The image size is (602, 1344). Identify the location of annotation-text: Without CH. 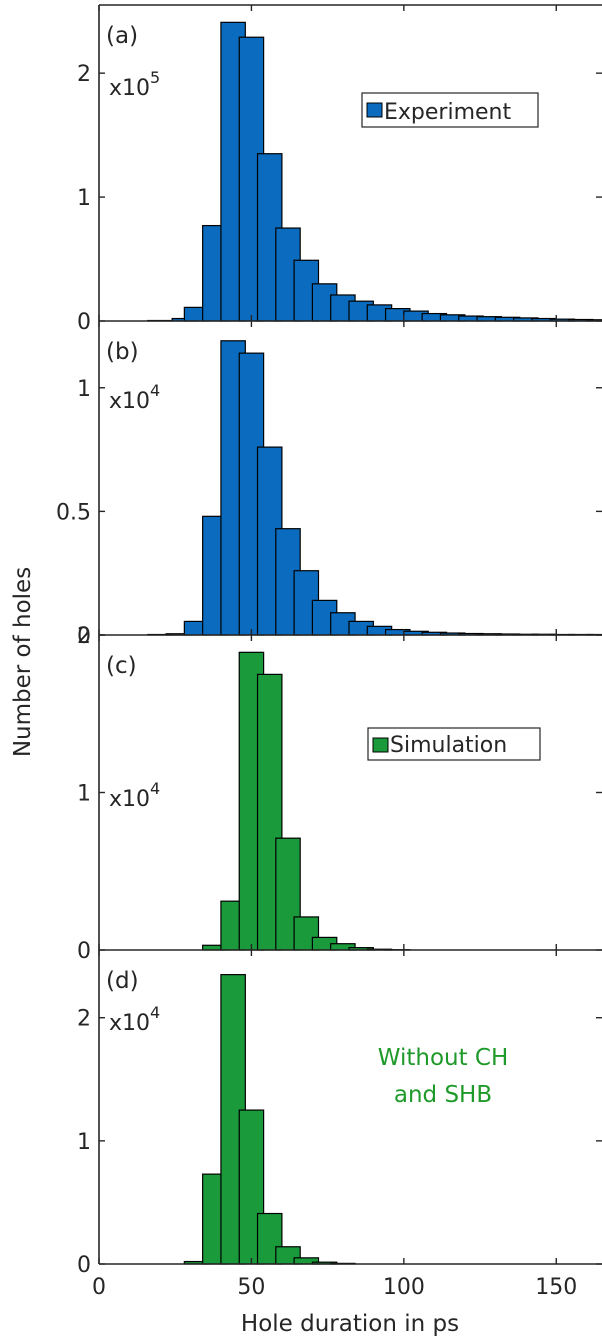
(443, 1058).